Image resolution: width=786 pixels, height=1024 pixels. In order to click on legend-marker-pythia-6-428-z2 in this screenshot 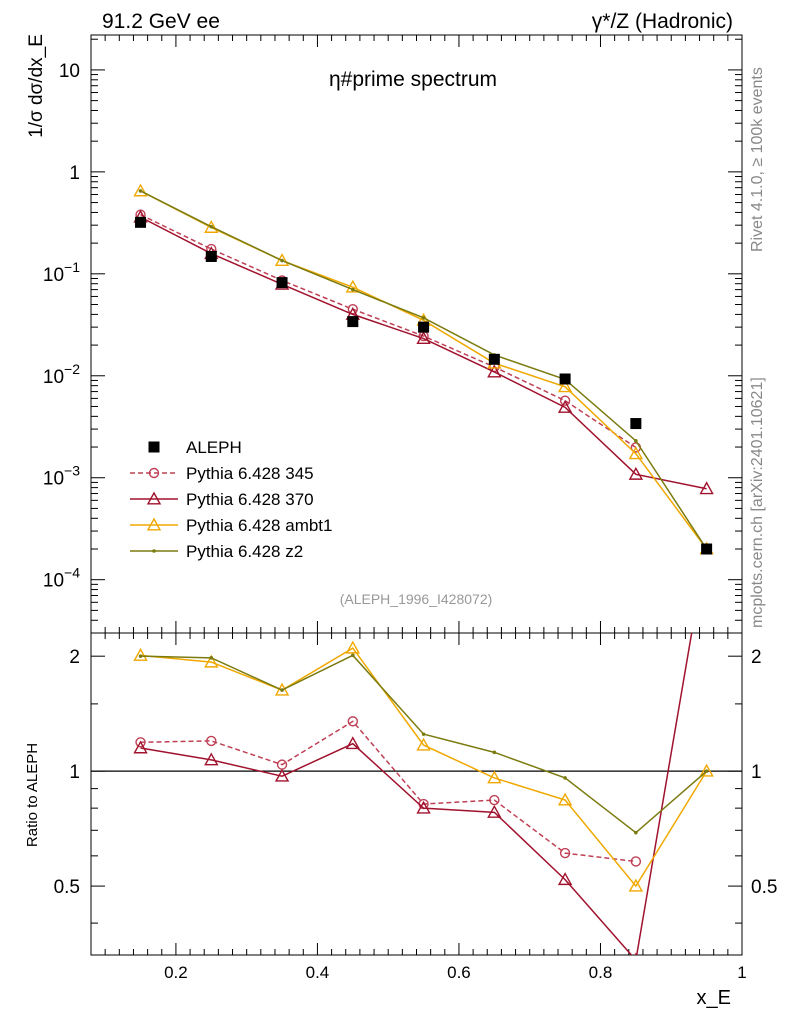, I will do `click(154, 551)`.